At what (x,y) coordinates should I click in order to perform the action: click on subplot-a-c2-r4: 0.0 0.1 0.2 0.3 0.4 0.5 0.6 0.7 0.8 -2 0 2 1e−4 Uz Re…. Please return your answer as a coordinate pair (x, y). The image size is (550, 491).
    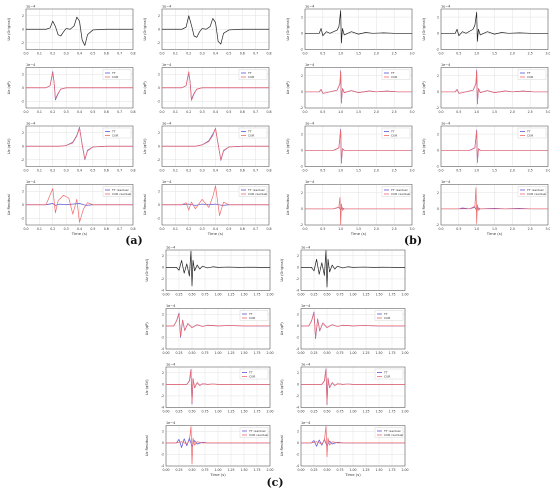
    Looking at the image, I should click on (207, 208).